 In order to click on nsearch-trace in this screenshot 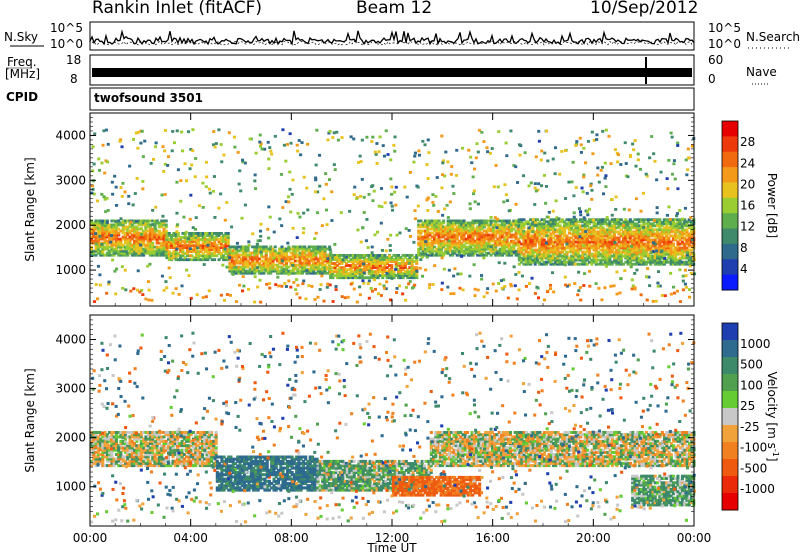, I will do `click(392, 43)`.